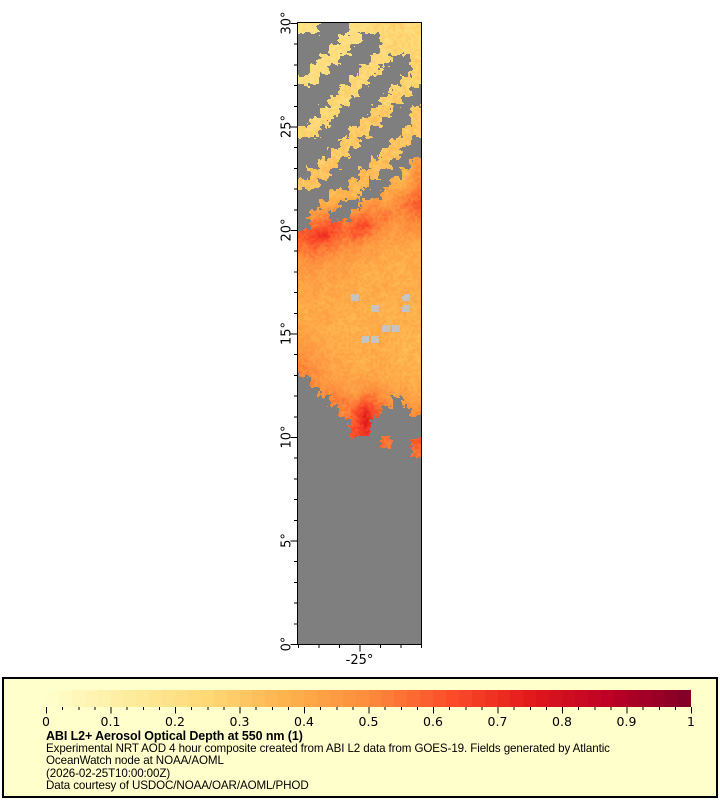  Describe the element at coordinates (175, 721) in the screenshot. I see `colorbar-tick-label: 0.2` at that location.